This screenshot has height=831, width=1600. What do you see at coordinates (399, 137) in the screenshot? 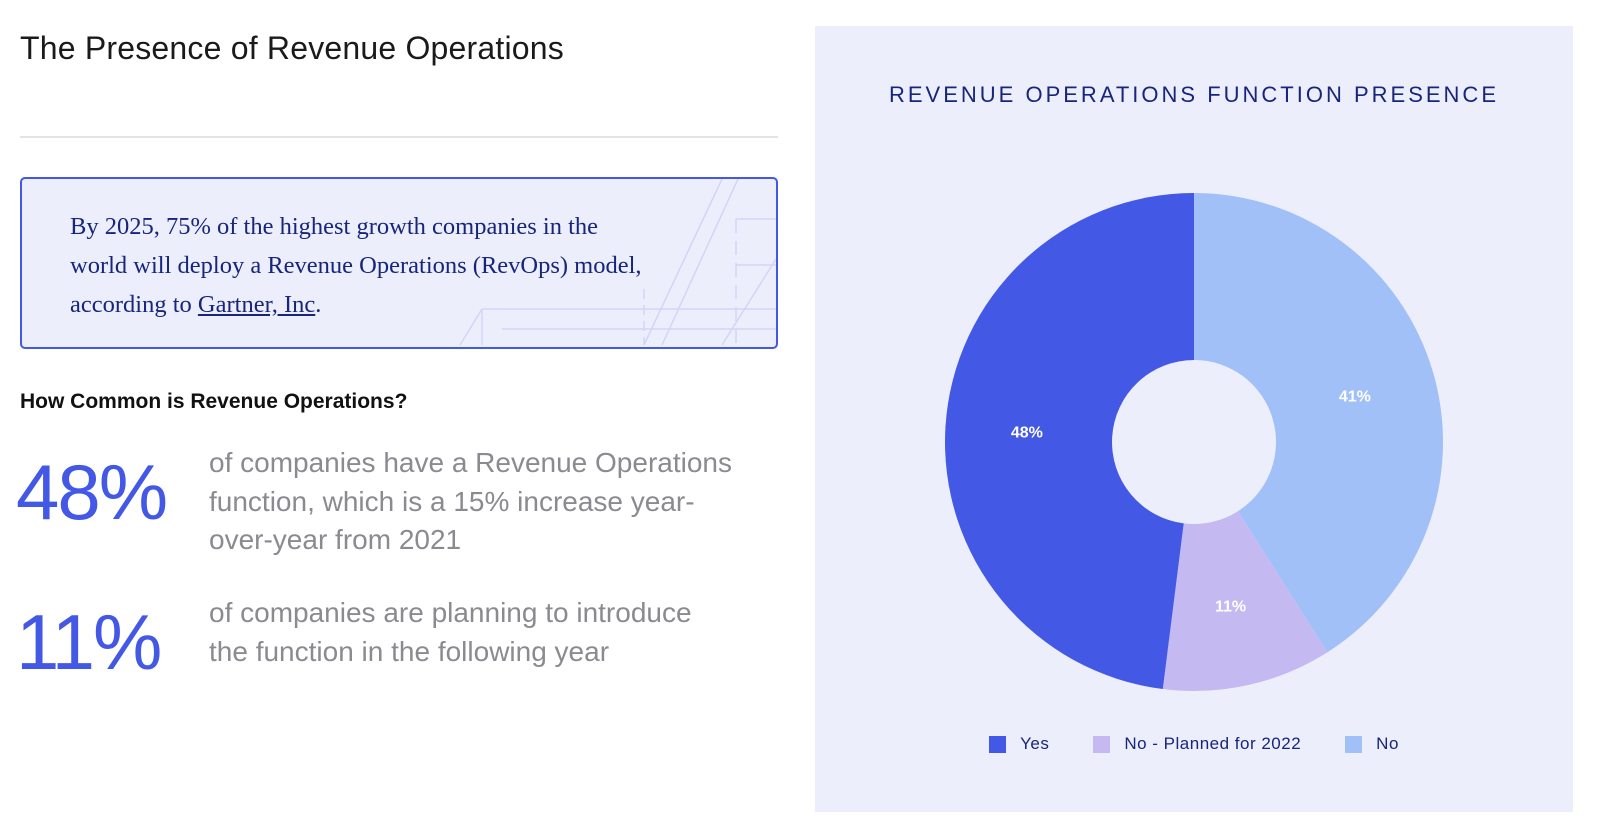
I see `divider` at bounding box center [399, 137].